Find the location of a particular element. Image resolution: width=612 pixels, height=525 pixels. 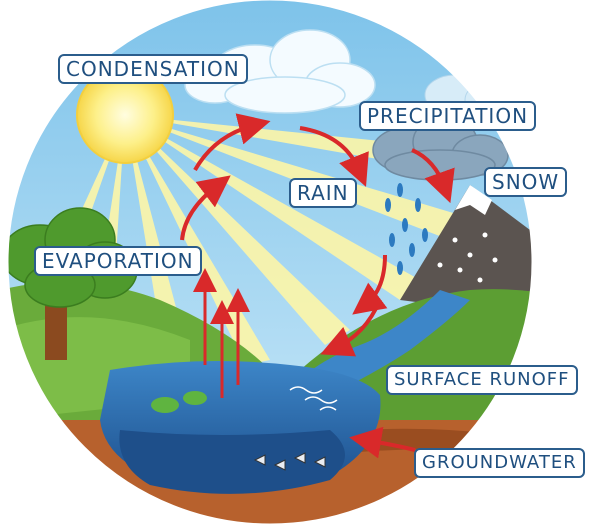

raindrops is located at coordinates (406, 229).